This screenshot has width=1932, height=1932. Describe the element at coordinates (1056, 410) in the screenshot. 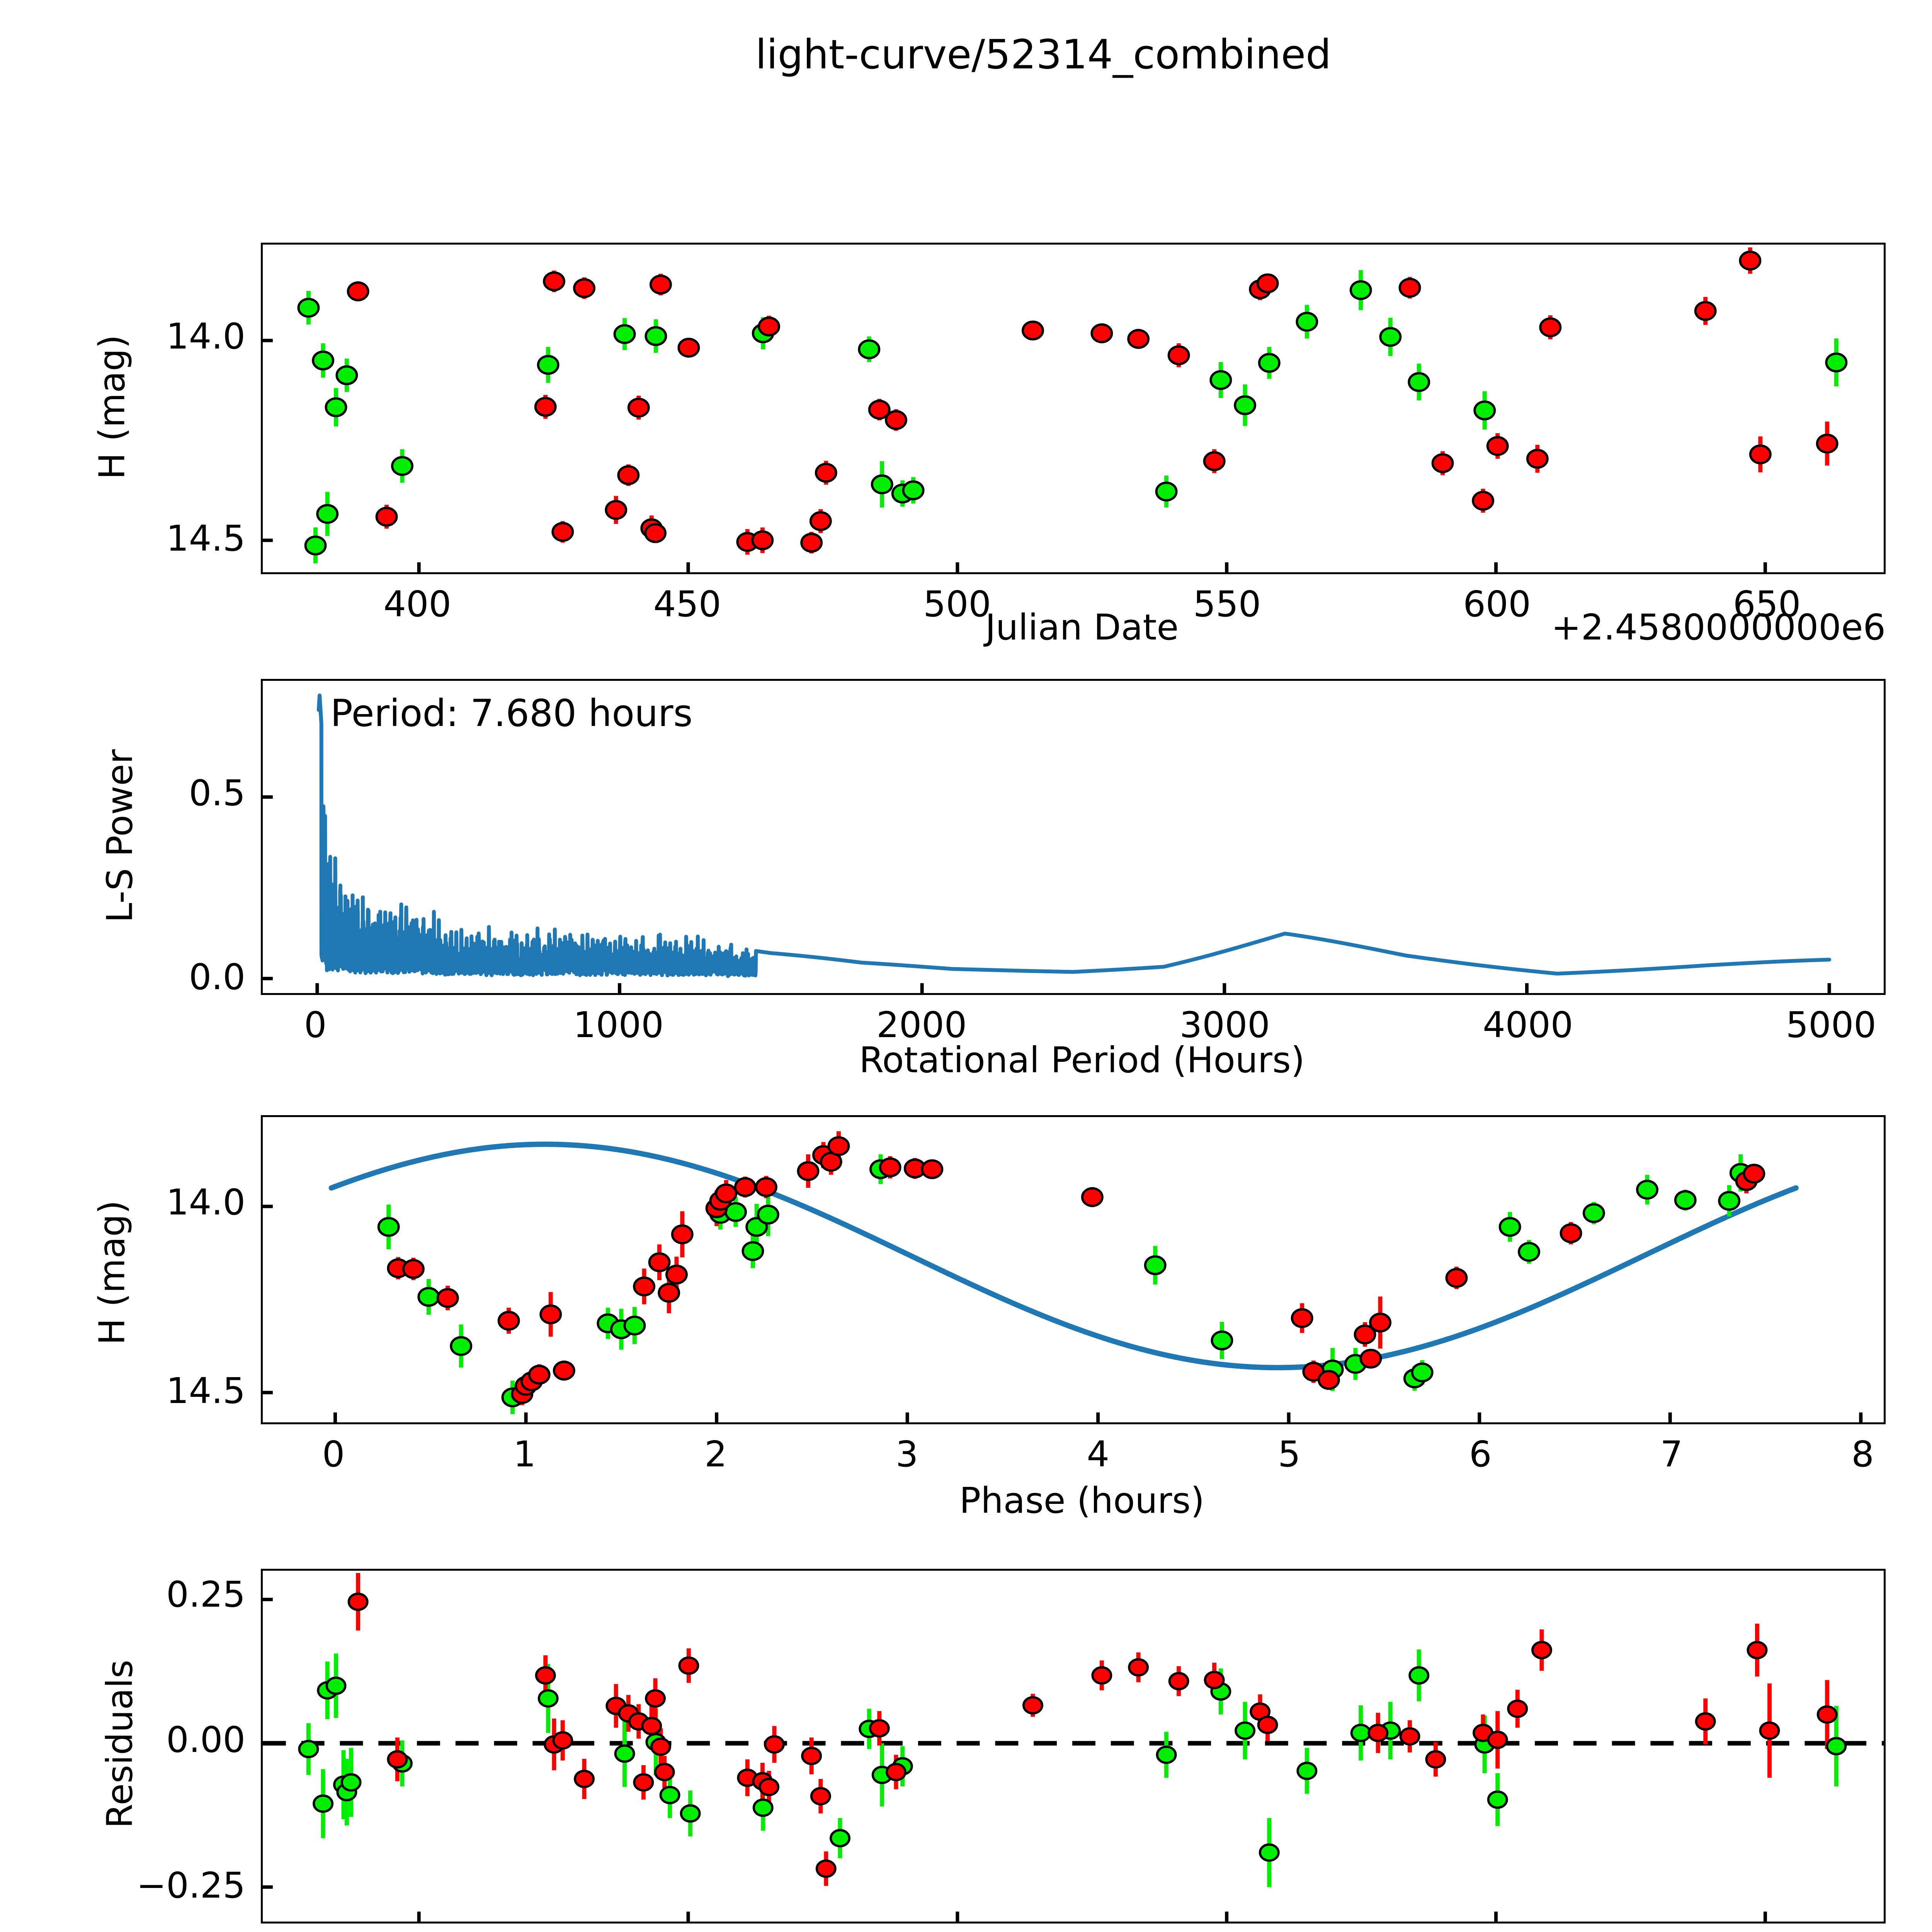

I see `lightcurve-plot-area` at that location.